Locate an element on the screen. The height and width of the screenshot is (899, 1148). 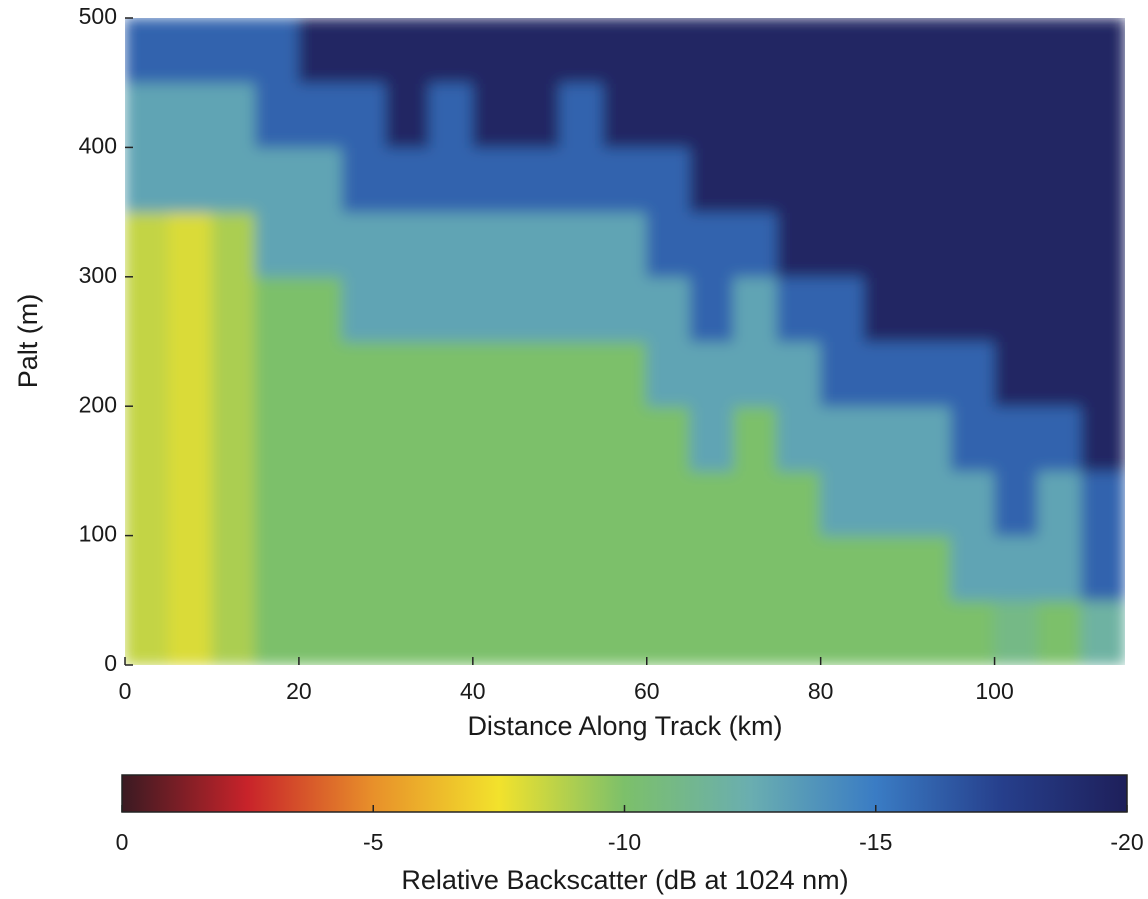
x-tick-label: 60 is located at coordinates (647, 691).